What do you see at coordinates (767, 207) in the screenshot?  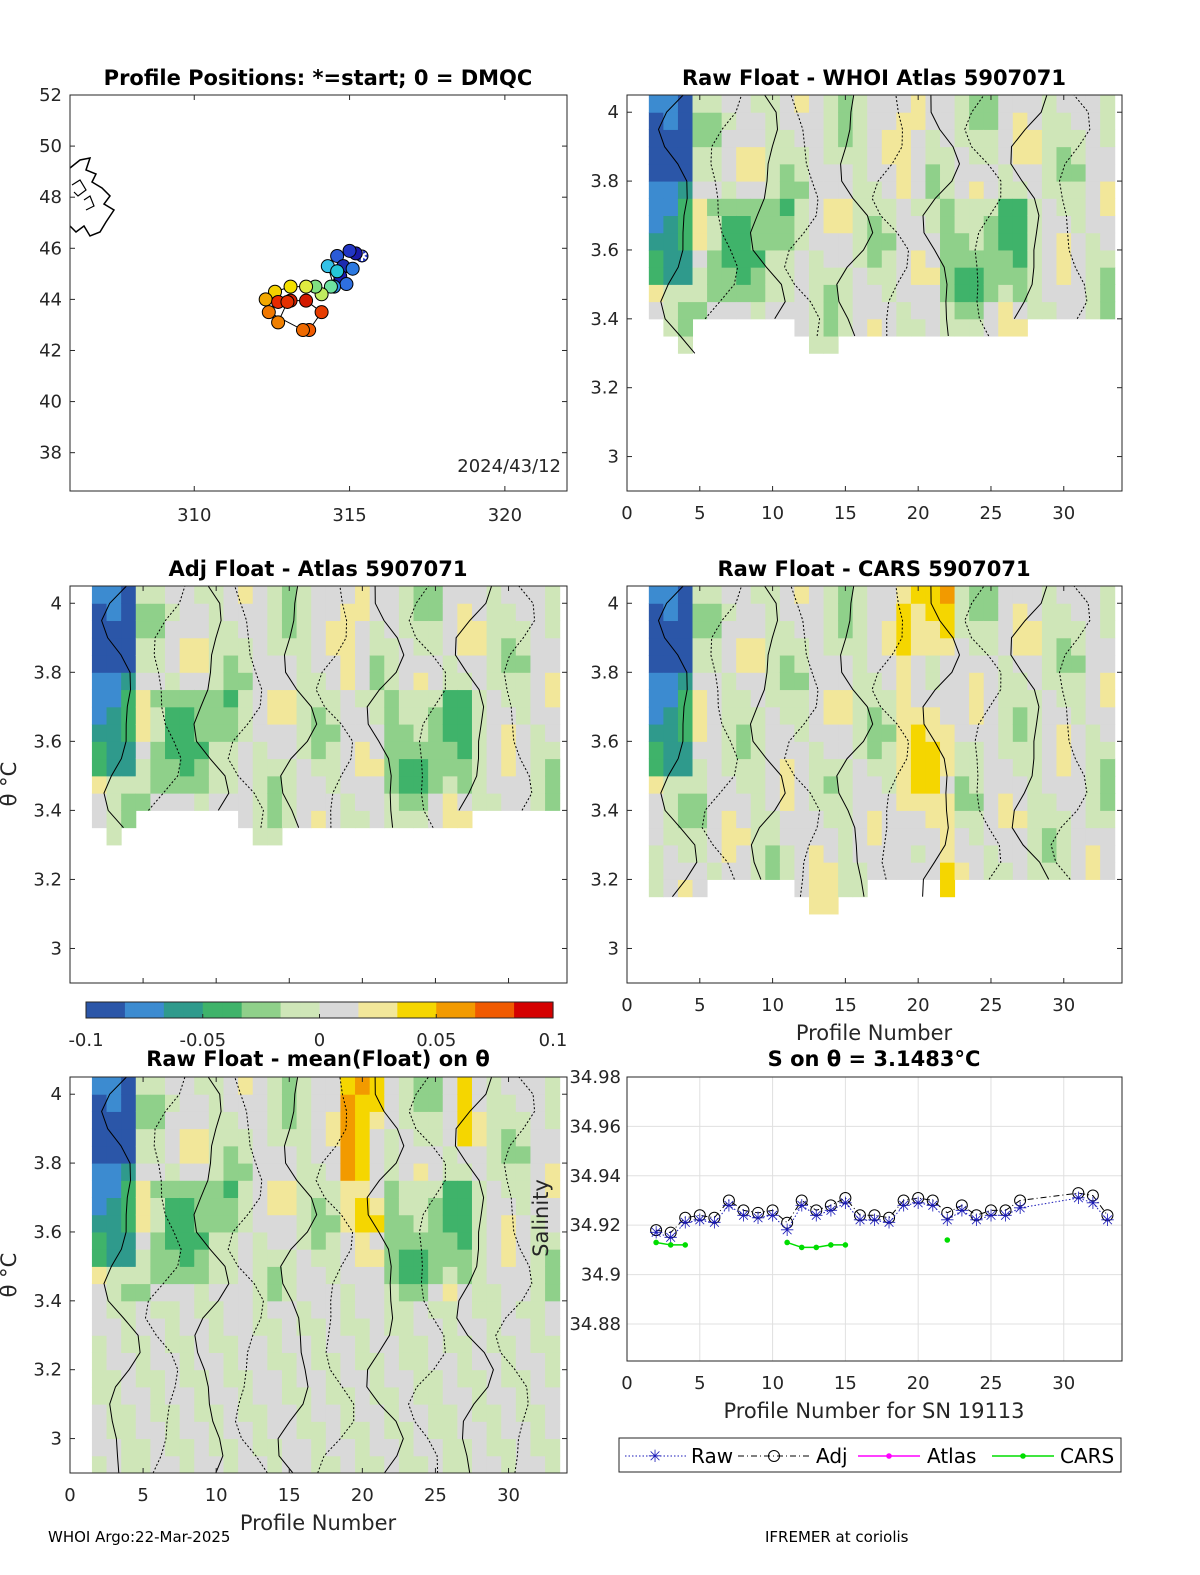 I see `contour-line` at bounding box center [767, 207].